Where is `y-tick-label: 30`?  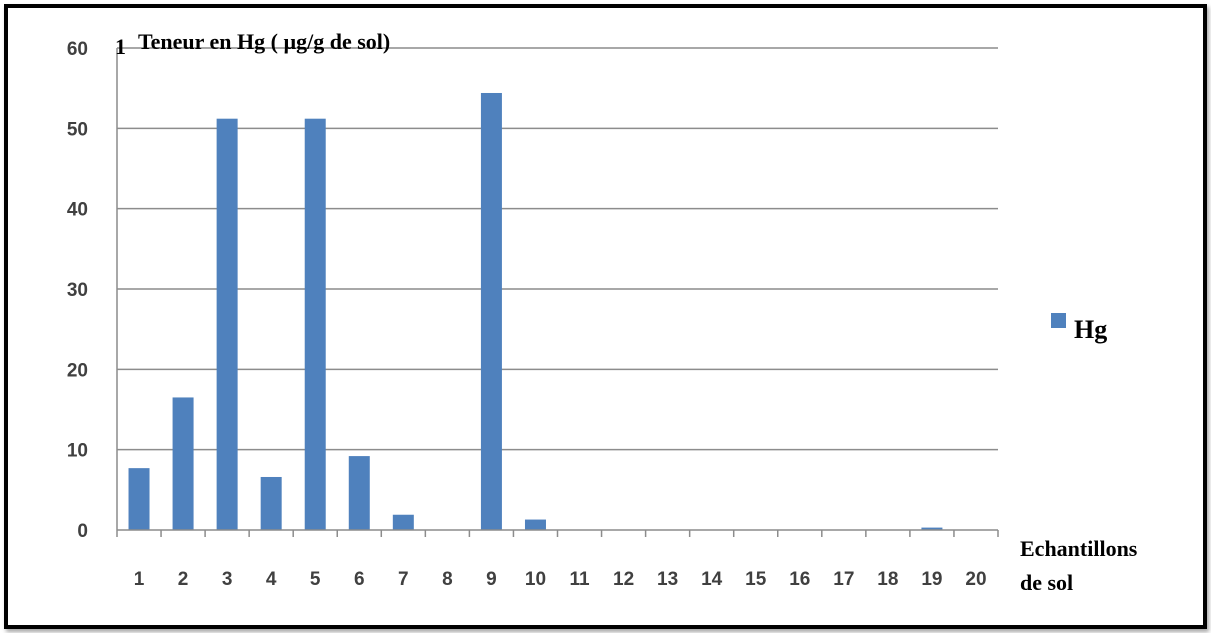 y-tick-label: 30 is located at coordinates (77, 290).